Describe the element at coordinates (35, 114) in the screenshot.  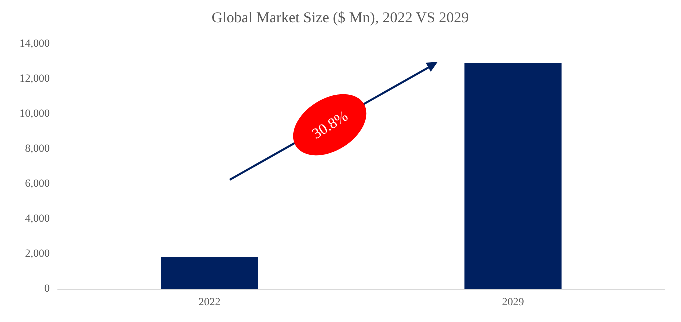
I see `y-tick-label: 10,000` at that location.